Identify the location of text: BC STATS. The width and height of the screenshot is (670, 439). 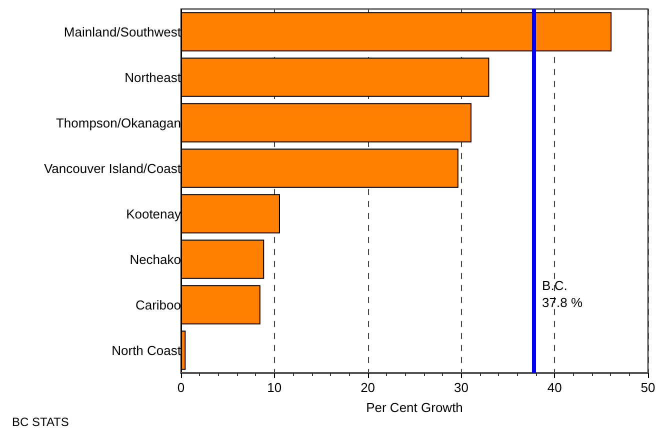
(40, 422).